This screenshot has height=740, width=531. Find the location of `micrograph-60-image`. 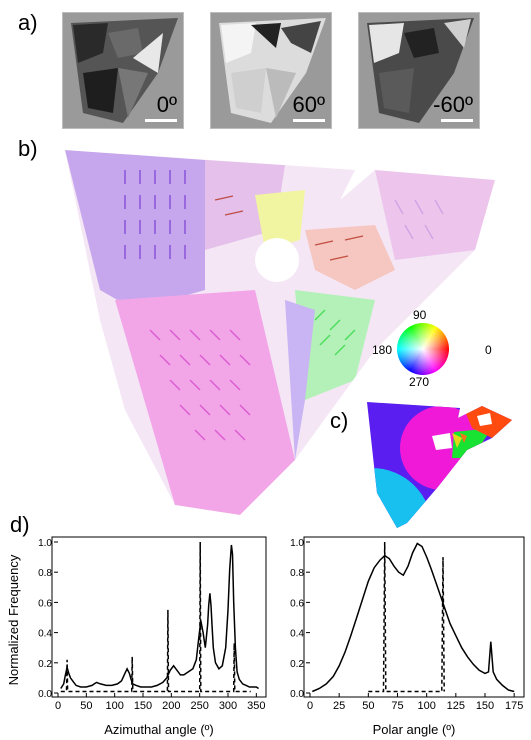

micrograph-60-image is located at coordinates (271, 70).